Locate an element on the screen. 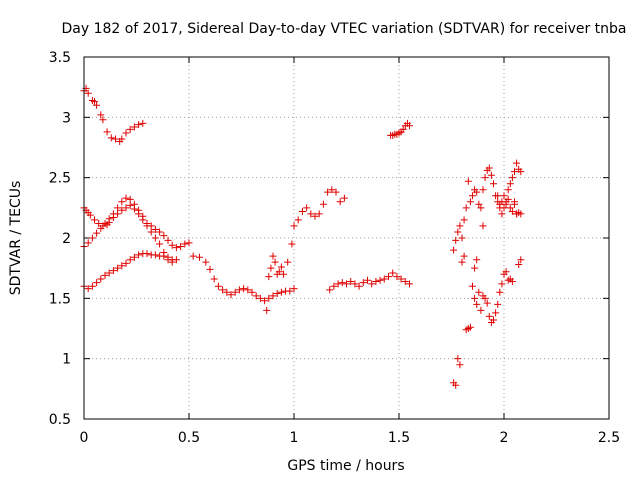 The height and width of the screenshot is (480, 640). y-tick-label: 0.5 is located at coordinates (60, 420).